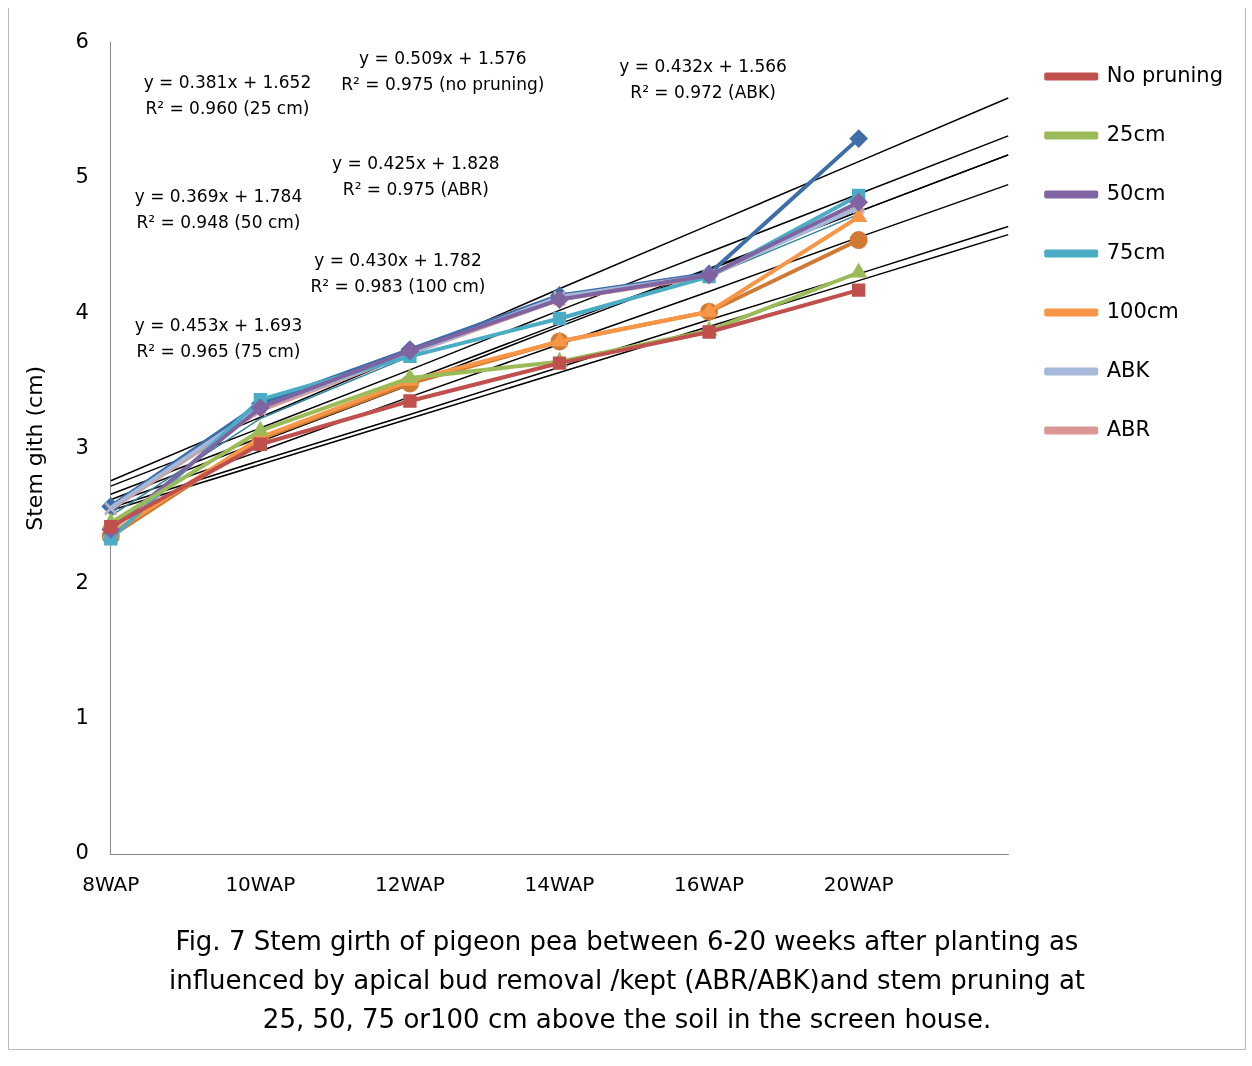 The width and height of the screenshot is (1252, 1066). What do you see at coordinates (858, 884) in the screenshot?
I see `x-tick-label: 20WAP` at bounding box center [858, 884].